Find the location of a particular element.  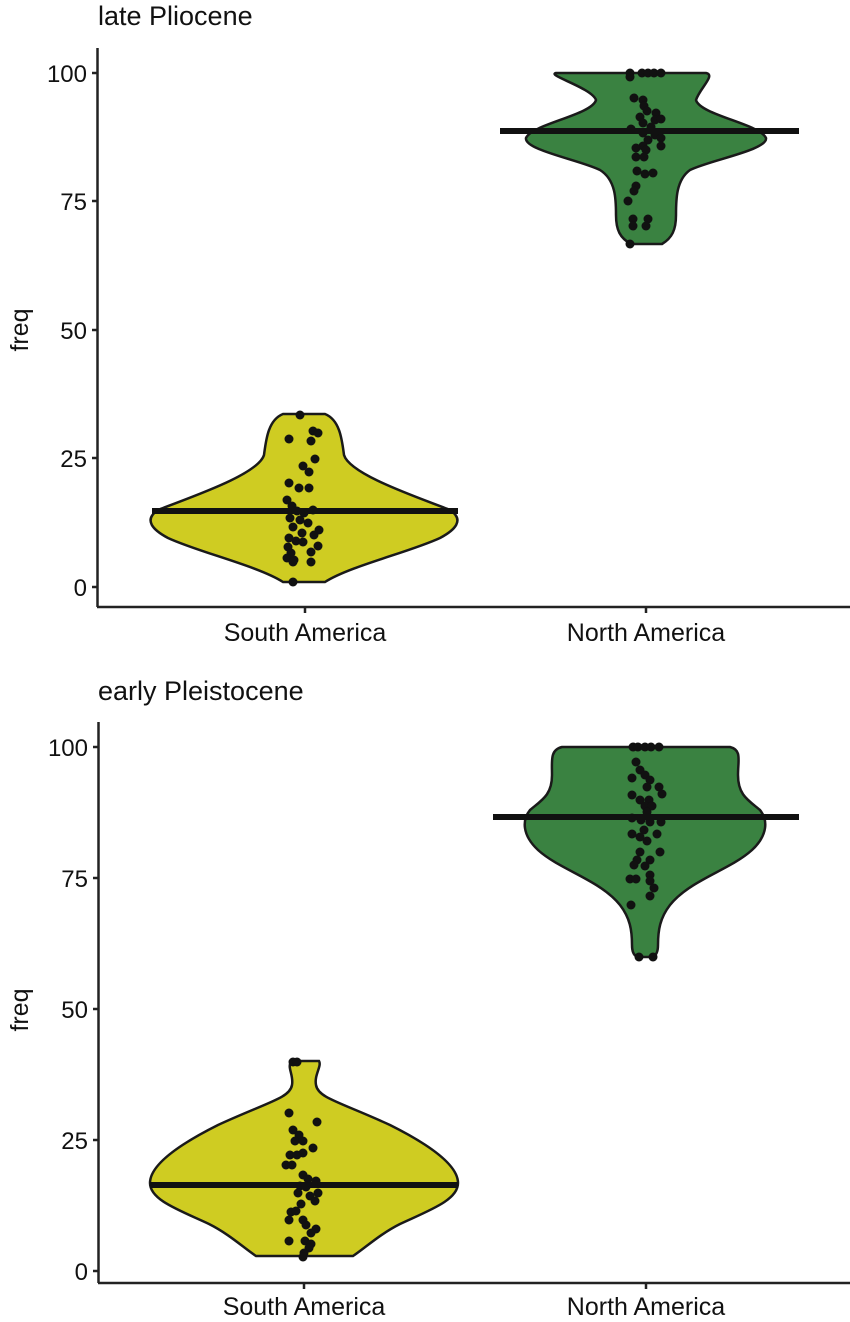

panel-title: early Pleistocene is located at coordinates (201, 691).